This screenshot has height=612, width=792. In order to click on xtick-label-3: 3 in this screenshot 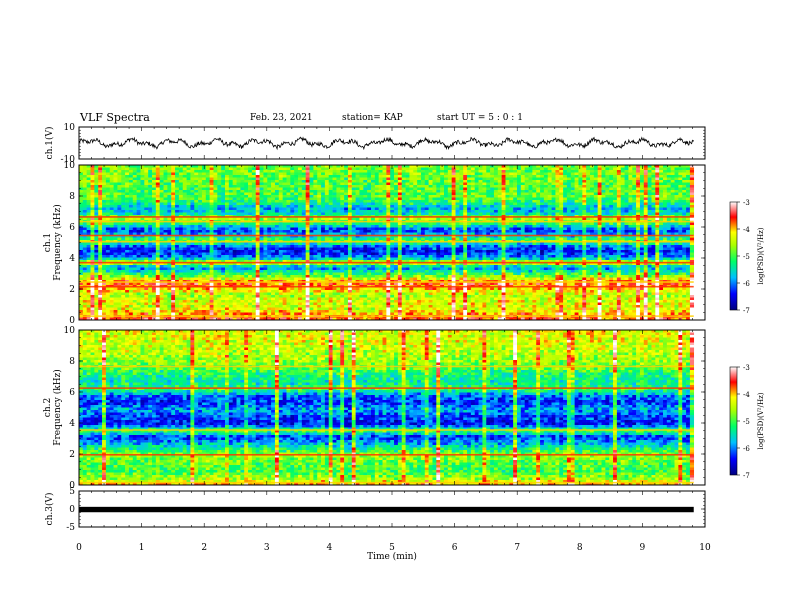, I will do `click(267, 548)`.